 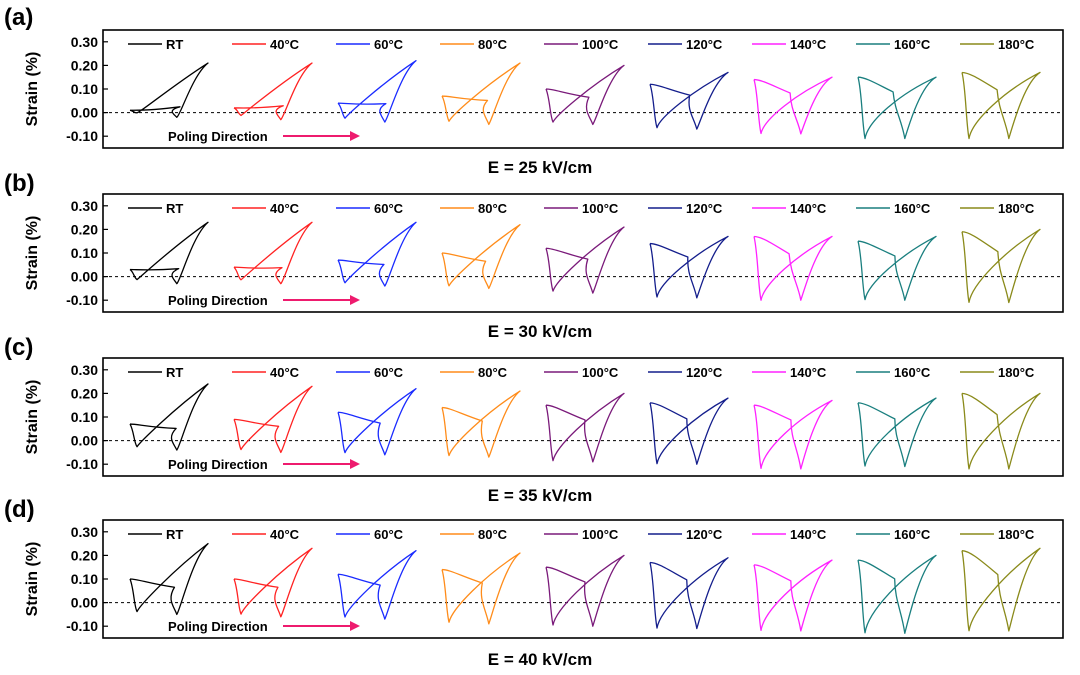 What do you see at coordinates (540, 331) in the screenshot?
I see `panel-caption-b: E = 30 kV/cm` at bounding box center [540, 331].